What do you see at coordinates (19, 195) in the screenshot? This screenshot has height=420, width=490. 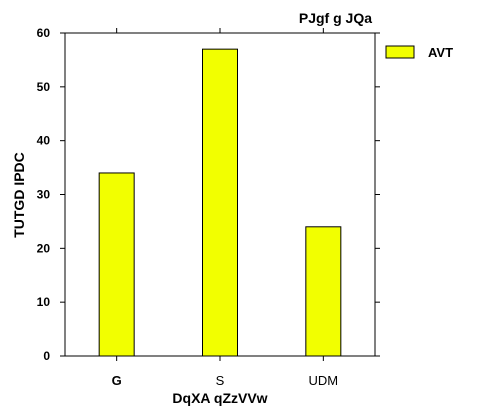 I see `y-axis-title: TUTGD IPDC` at bounding box center [19, 195].